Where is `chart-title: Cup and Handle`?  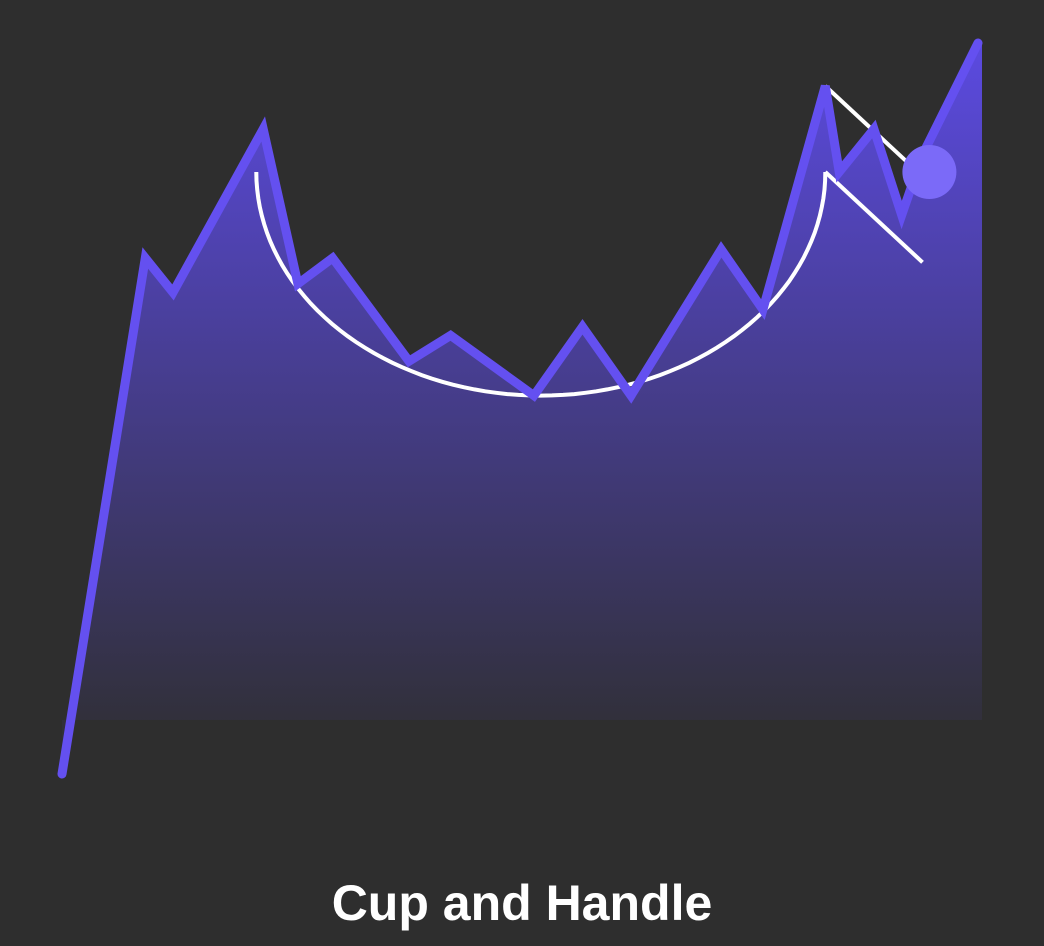
chart-title: Cup and Handle is located at coordinates (522, 903).